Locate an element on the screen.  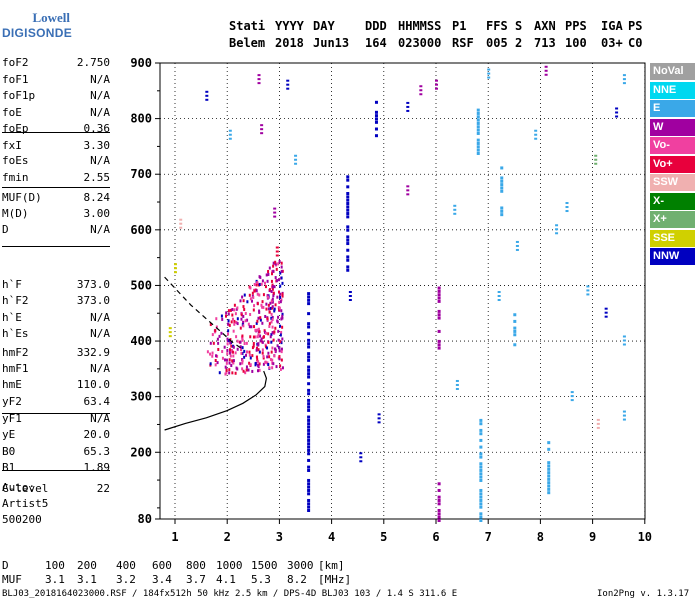
param-row: M(D) 3.00 is located at coordinates (56, 214).